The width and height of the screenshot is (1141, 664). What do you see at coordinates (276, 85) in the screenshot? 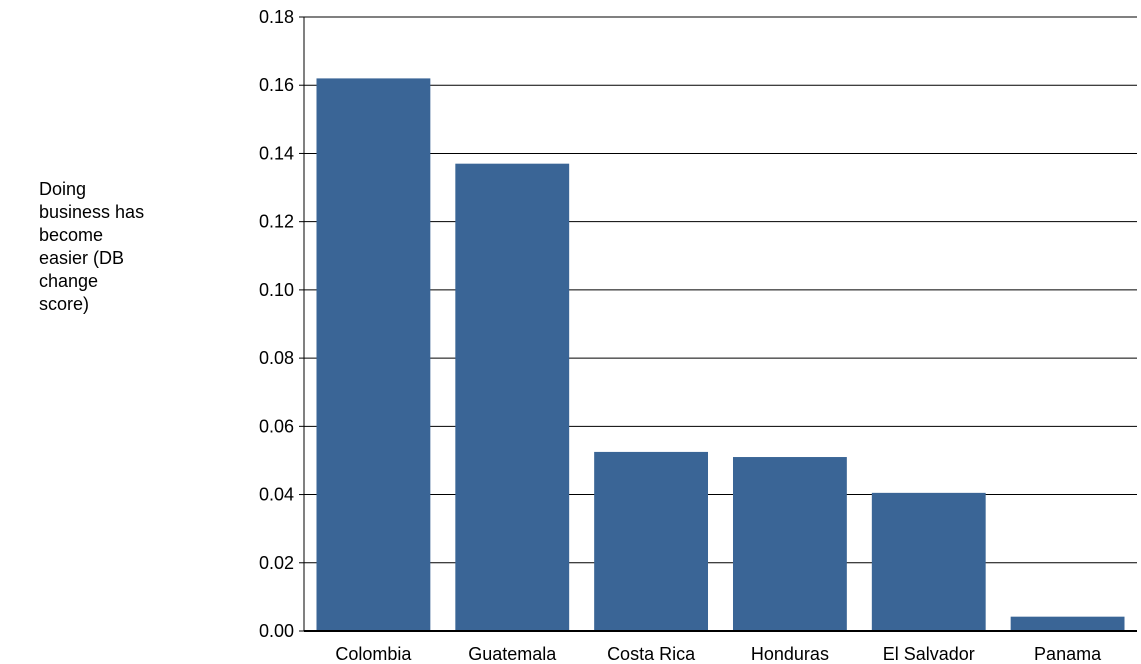
I see `y-tick-label: 0.16` at bounding box center [276, 85].